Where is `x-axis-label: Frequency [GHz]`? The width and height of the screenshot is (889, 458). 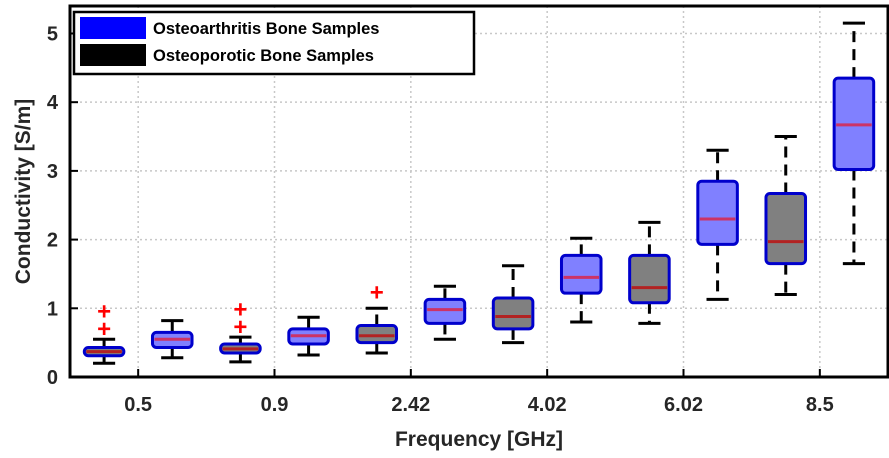
x-axis-label: Frequency [GHz] is located at coordinates (479, 439).